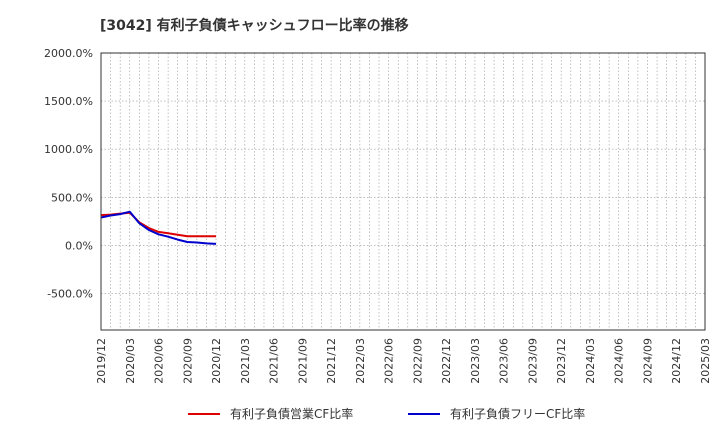  I want to click on x-tick-label: 2023/09, so click(532, 361).